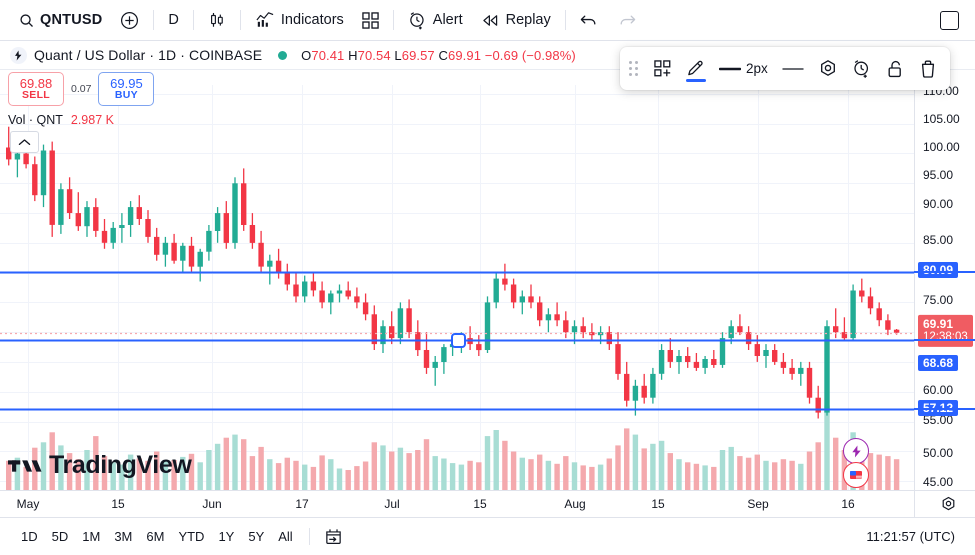 The width and height of the screenshot is (975, 555). I want to click on range-button: 3M, so click(123, 536).